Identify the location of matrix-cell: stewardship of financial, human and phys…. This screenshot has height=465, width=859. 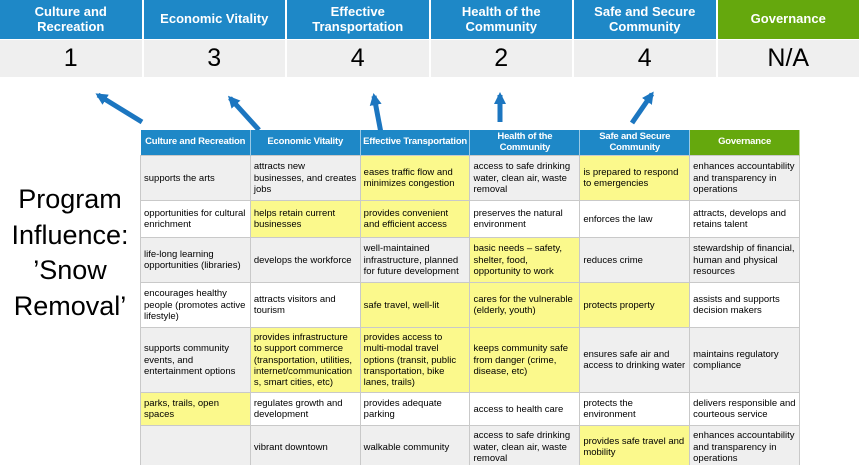
(744, 260).